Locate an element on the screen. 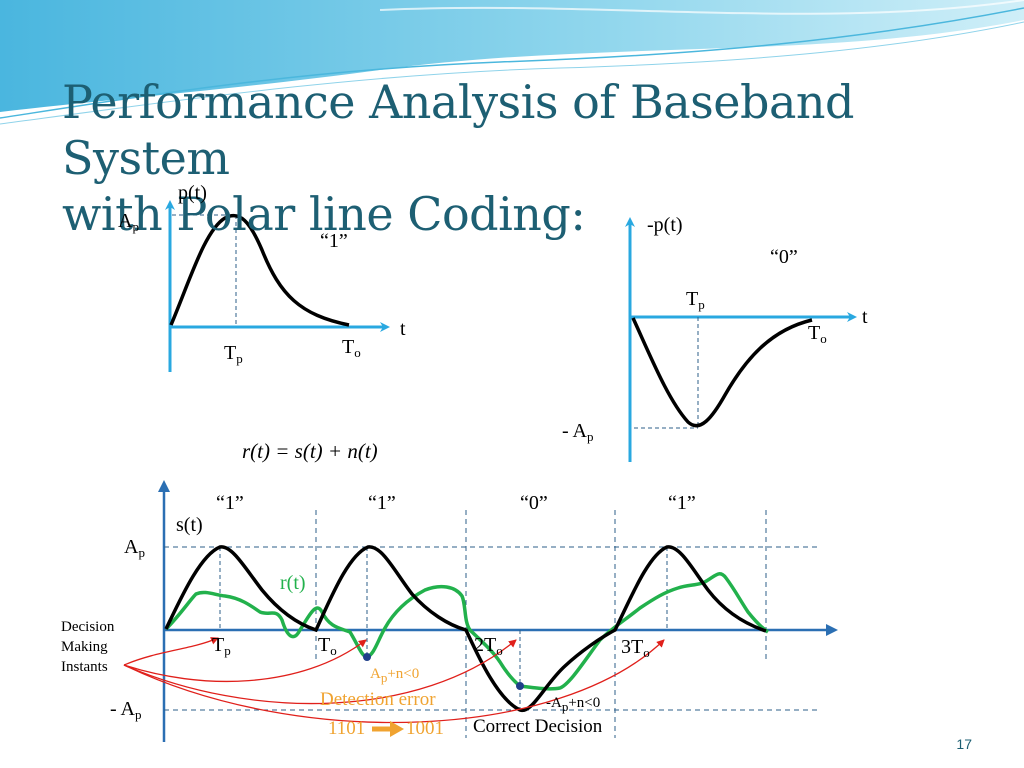  pulse-zero-plot is located at coordinates (741, 339).